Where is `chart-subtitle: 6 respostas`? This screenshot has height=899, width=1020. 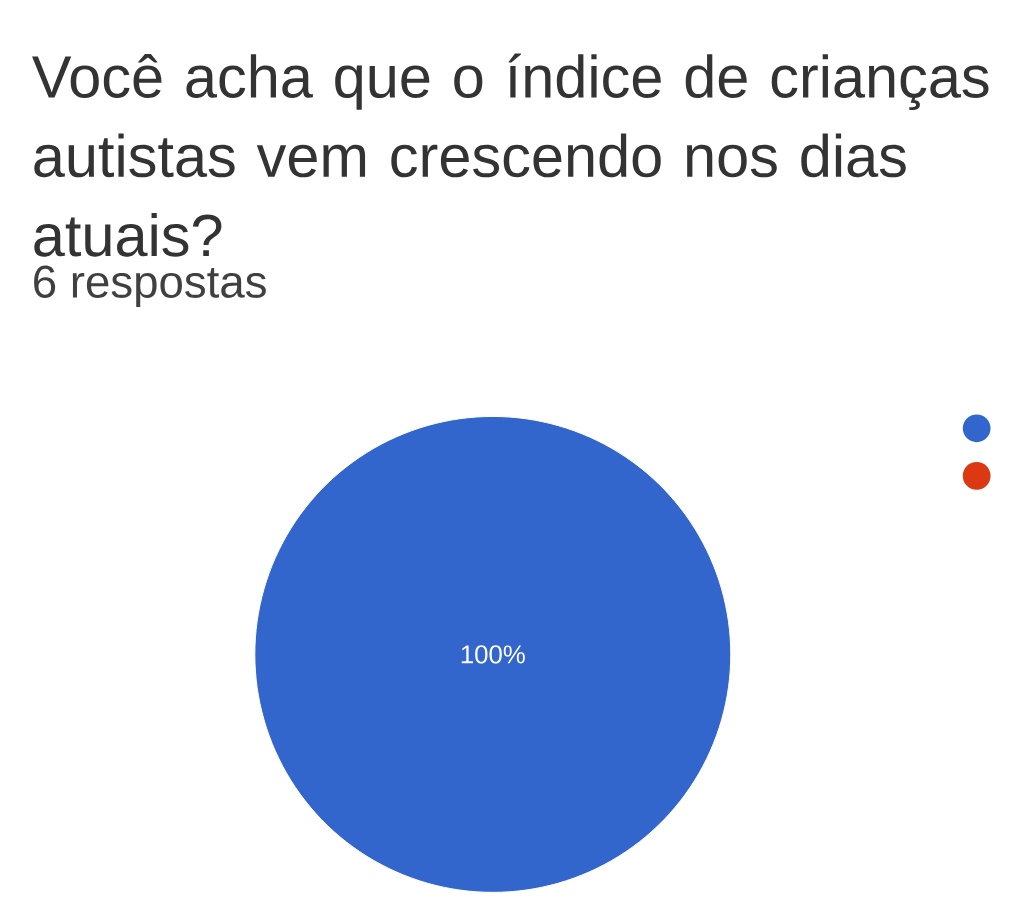
chart-subtitle: 6 respostas is located at coordinates (150, 286).